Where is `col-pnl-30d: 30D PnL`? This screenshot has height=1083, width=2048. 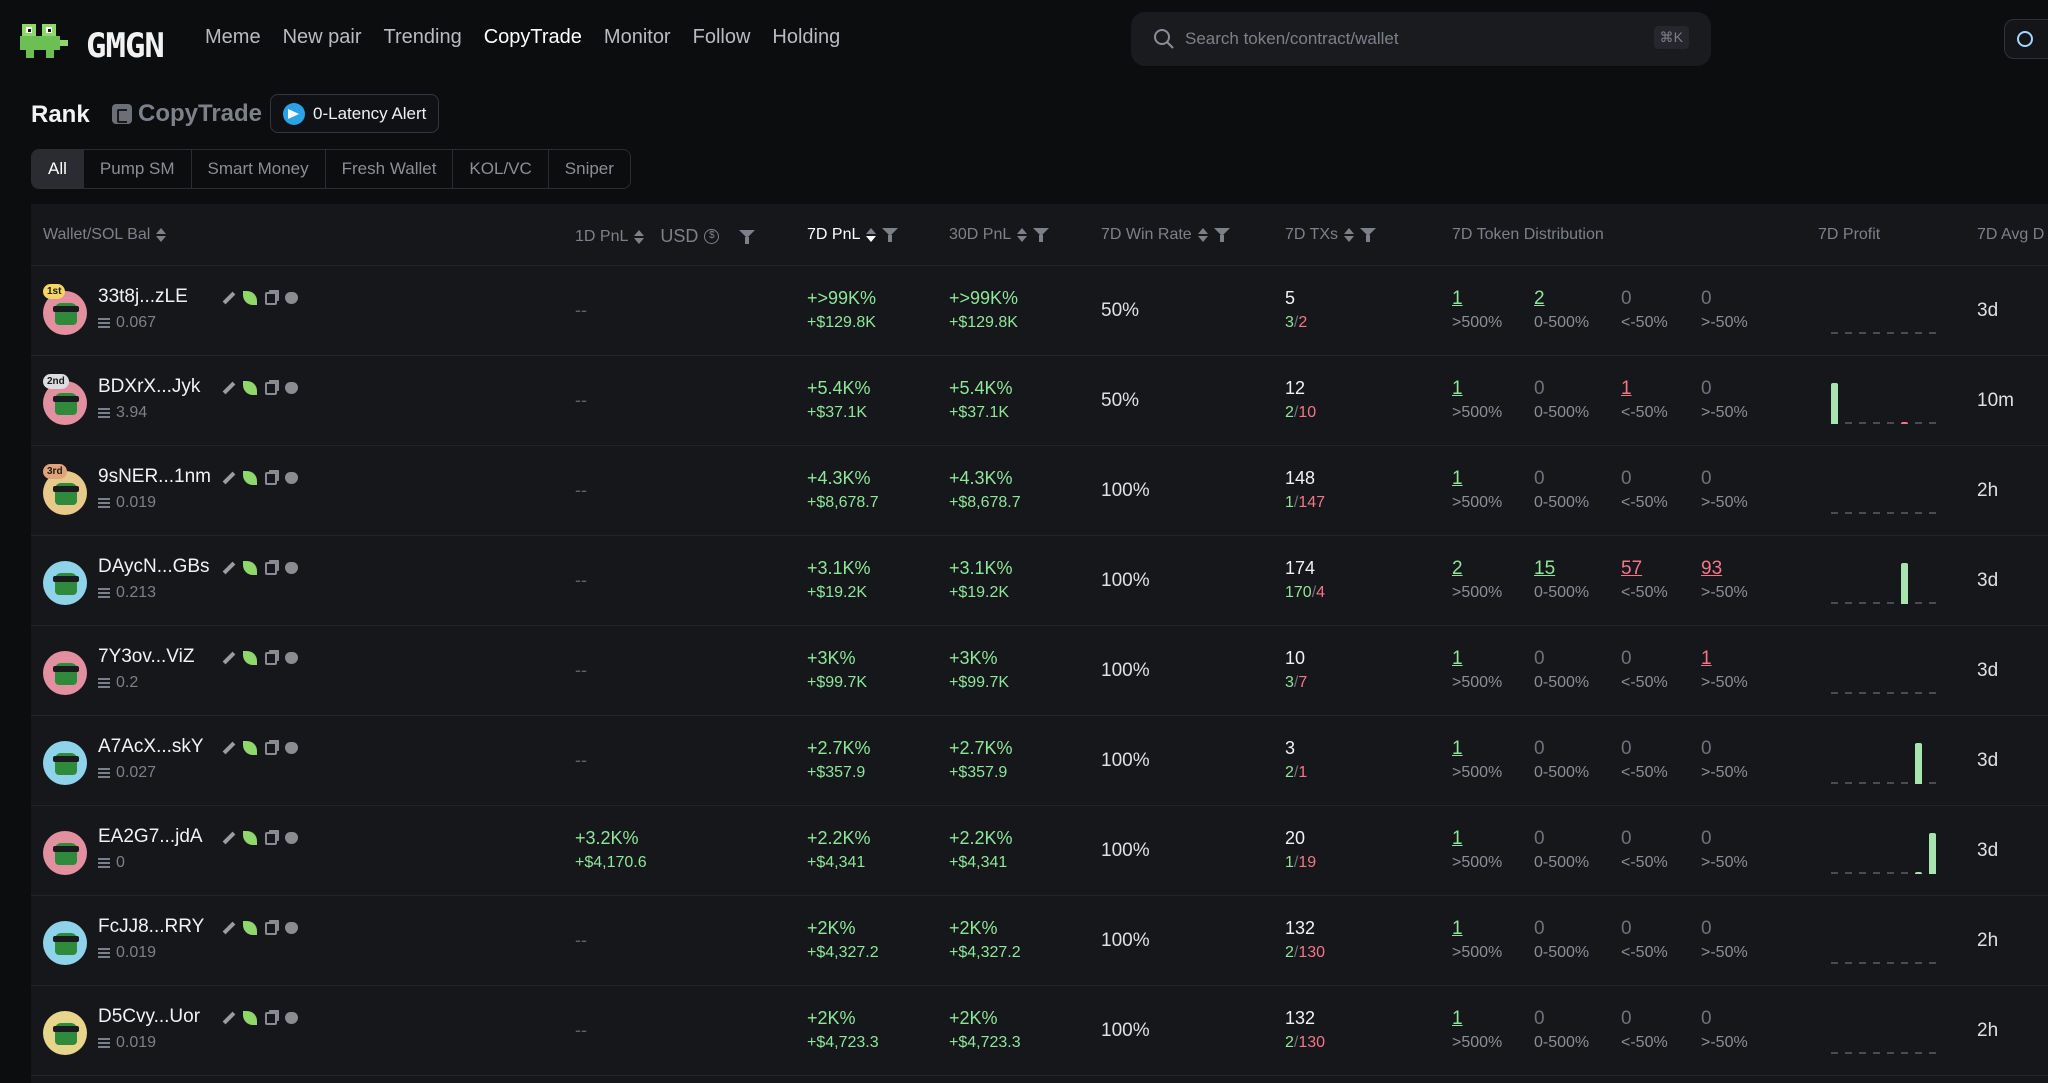
col-pnl-30d: 30D PnL is located at coordinates (999, 235).